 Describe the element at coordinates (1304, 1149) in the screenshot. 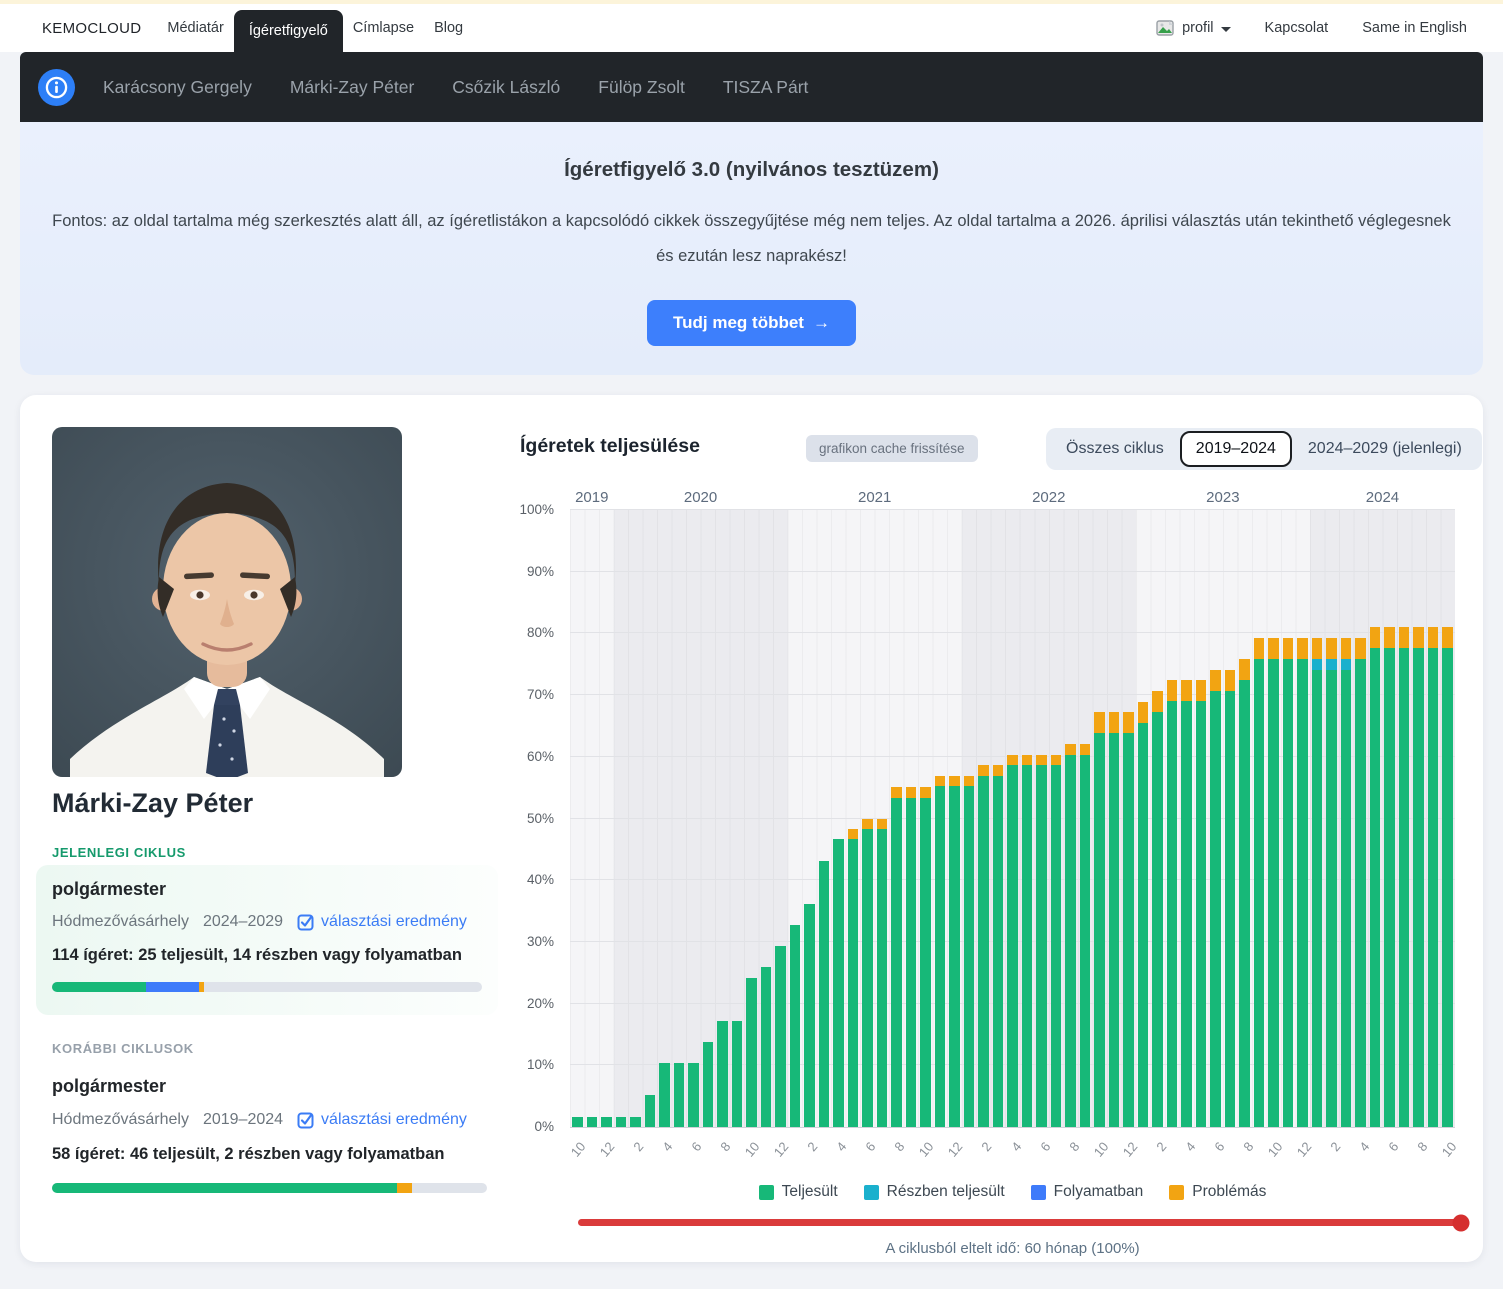

I see `x-tick-2023-12: 12` at that location.